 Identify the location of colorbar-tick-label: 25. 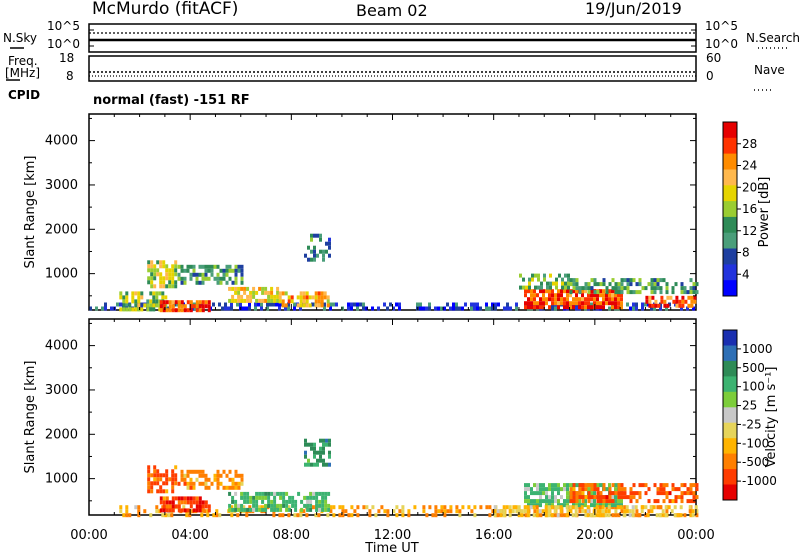
(749, 406).